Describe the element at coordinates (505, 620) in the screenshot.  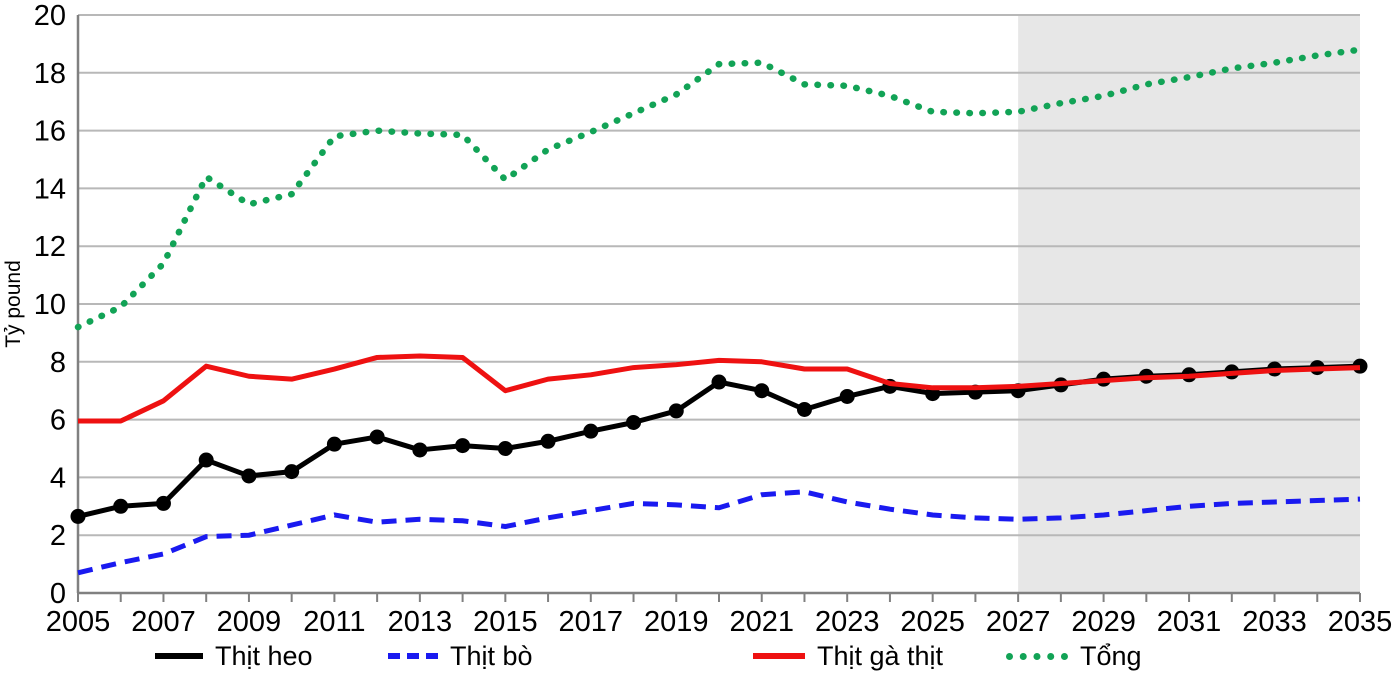
I see `x-tick-label: 2015` at that location.